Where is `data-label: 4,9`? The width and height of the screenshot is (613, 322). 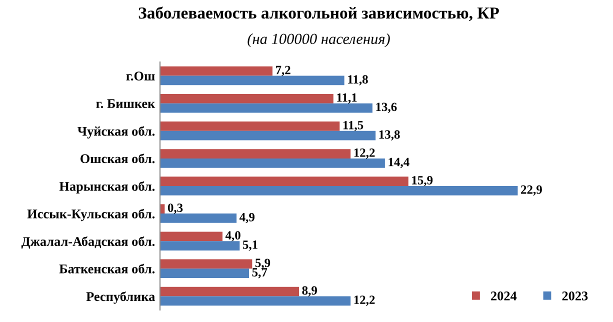
data-label: 4,9 is located at coordinates (246, 218).